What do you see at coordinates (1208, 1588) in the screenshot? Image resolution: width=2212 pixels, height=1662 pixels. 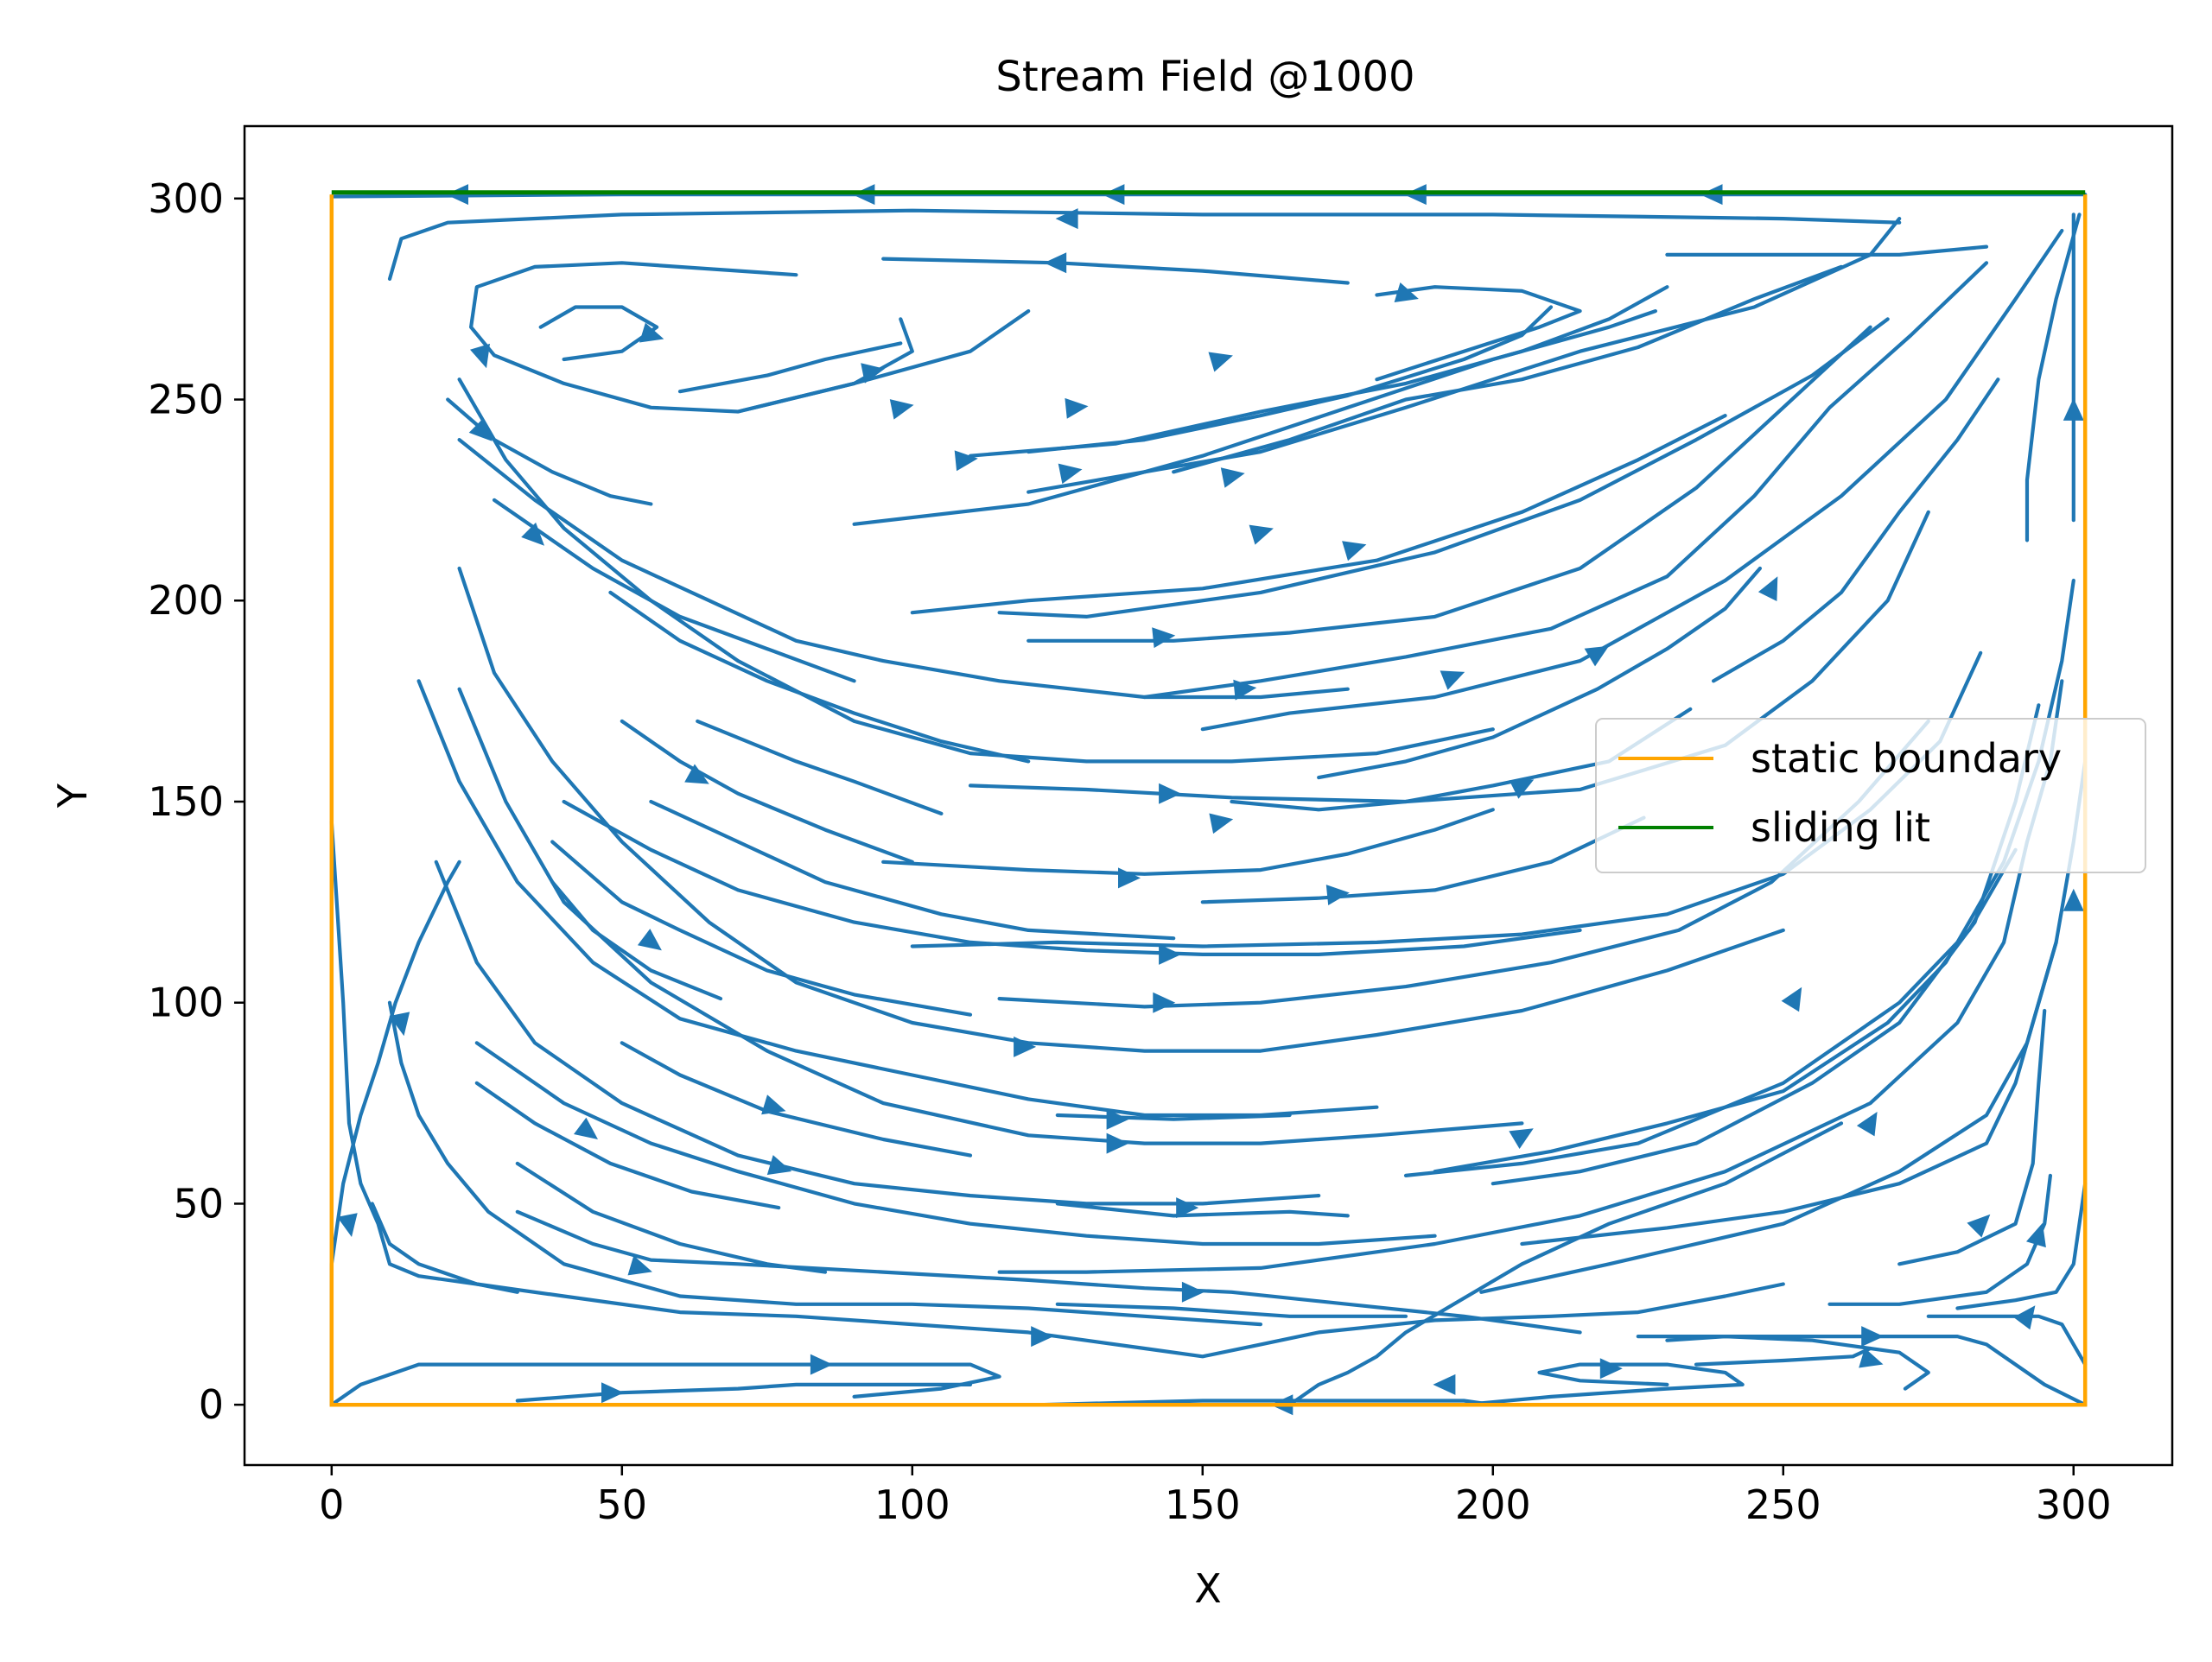 I see `x-axis-label: X` at bounding box center [1208, 1588].